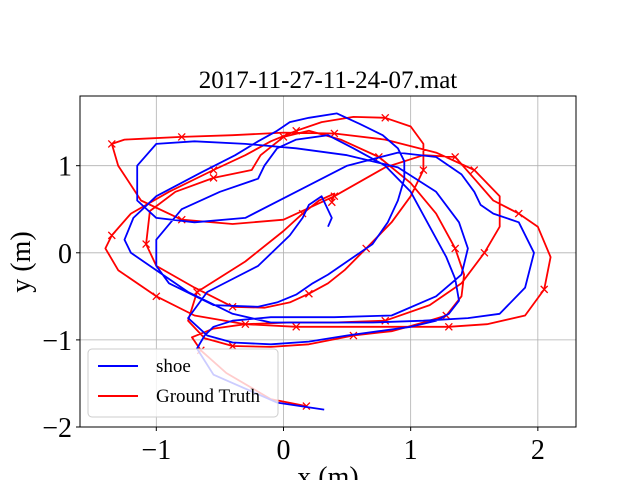  Describe the element at coordinates (173, 366) in the screenshot. I see `legend-label-shoe: shoe` at that location.